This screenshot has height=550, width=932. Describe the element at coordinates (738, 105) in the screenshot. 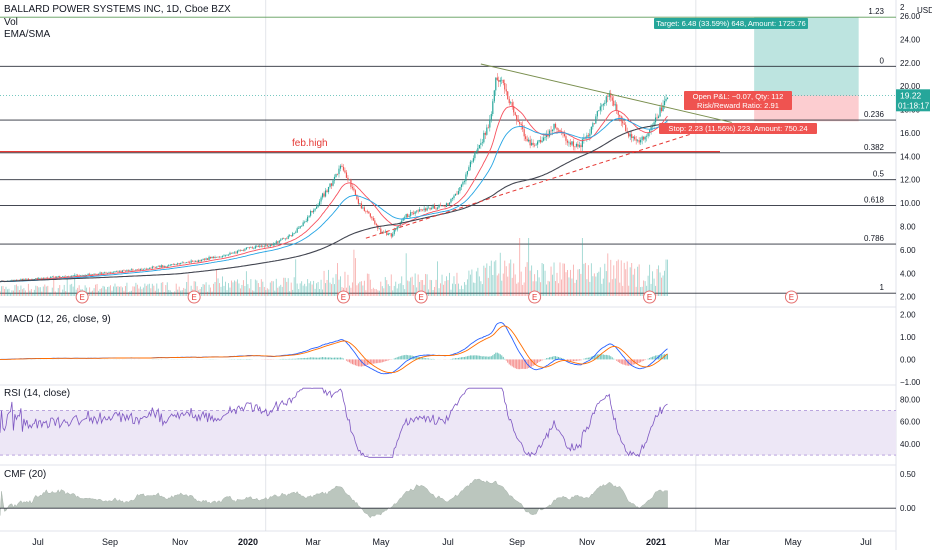

I see `risk-reward-label: Risk/Reward Ratio: 2.91` at that location.